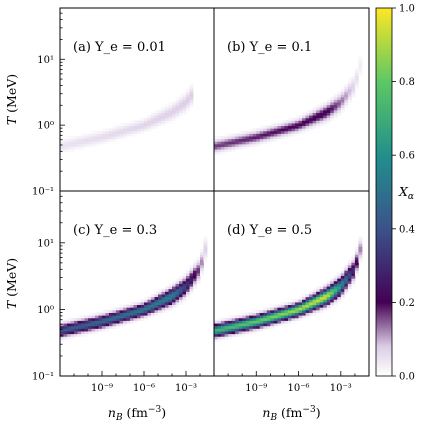 The height and width of the screenshot is (429, 429). I want to click on y-tick-label: 10¹, so click(45, 243).